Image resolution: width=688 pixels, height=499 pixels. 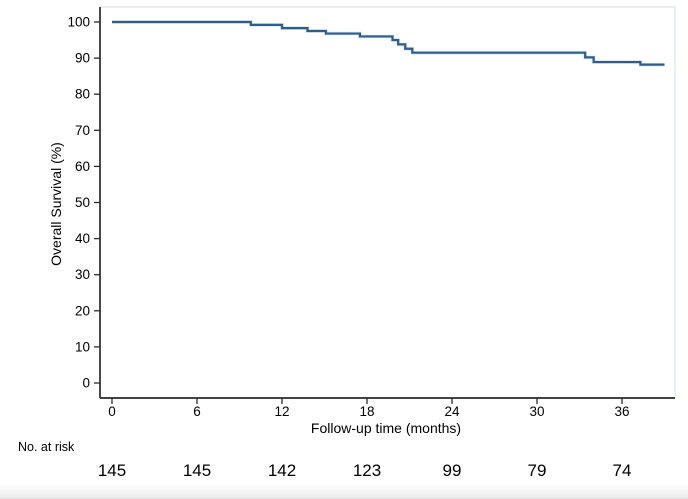 I want to click on y-tick-label: 100, so click(x=78, y=22).